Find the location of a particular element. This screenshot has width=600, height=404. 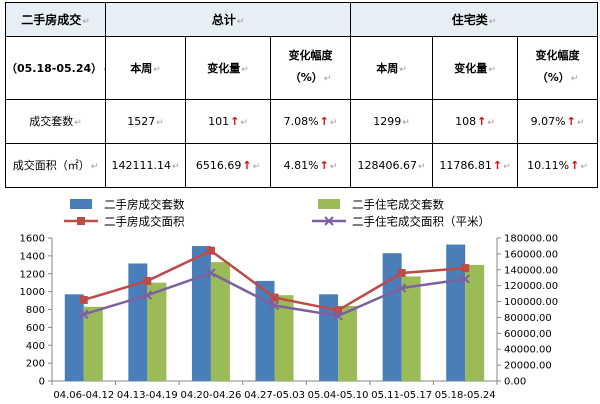

x-tick-label: 05.11-05.17 is located at coordinates (401, 395).